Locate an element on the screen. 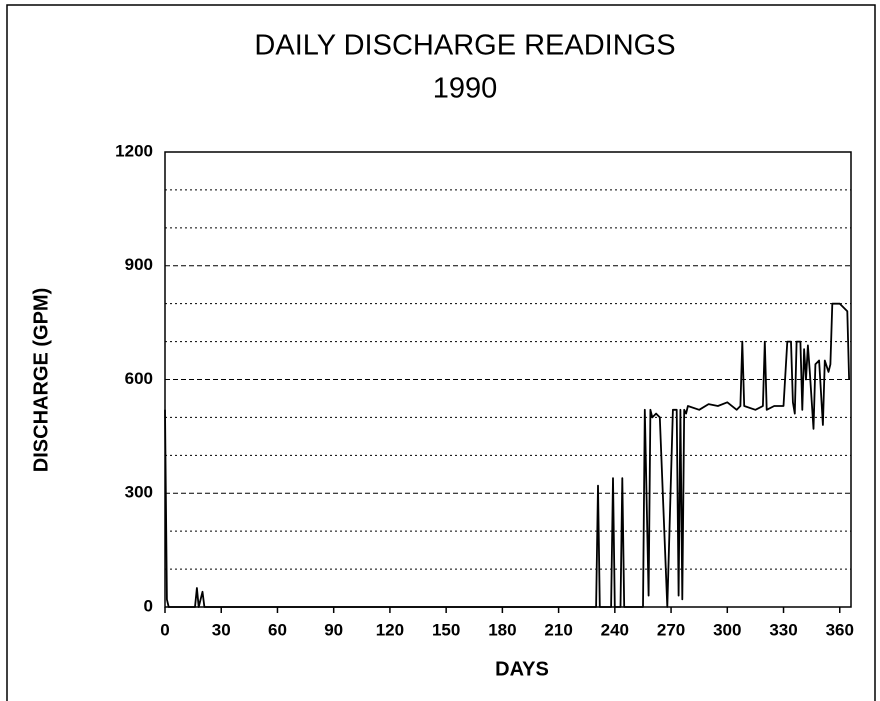  y-tick-label: 900 is located at coordinates (139, 264).